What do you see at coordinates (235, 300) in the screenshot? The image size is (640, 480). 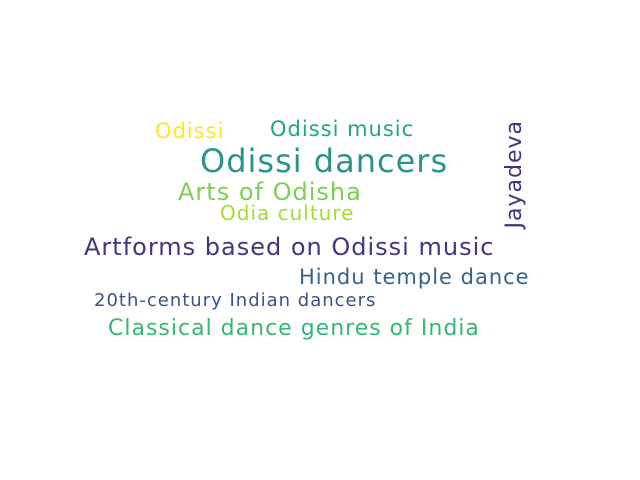 I see `word-20th-century-indian-dancers: 20th-century Indian dancers` at bounding box center [235, 300].